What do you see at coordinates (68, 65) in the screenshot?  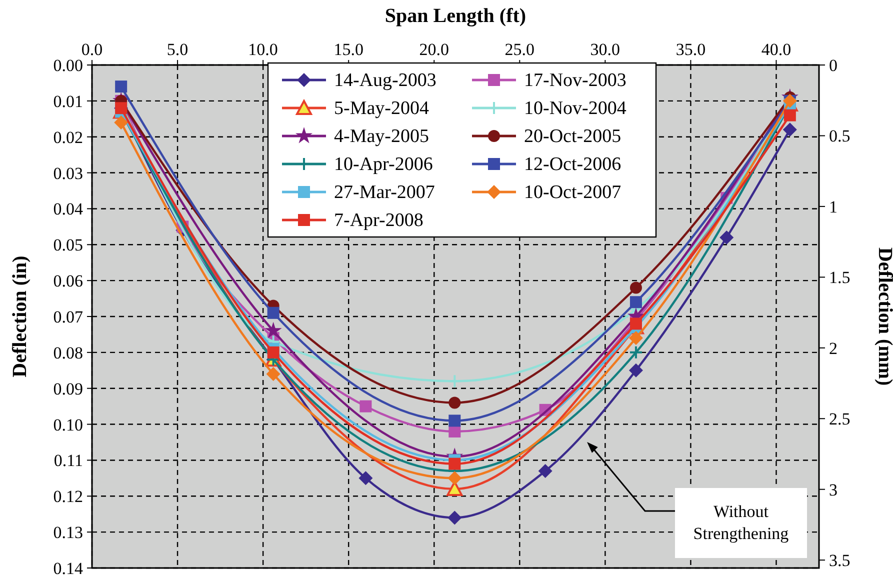 I see `y-tick-label: 0.00` at bounding box center [68, 65].